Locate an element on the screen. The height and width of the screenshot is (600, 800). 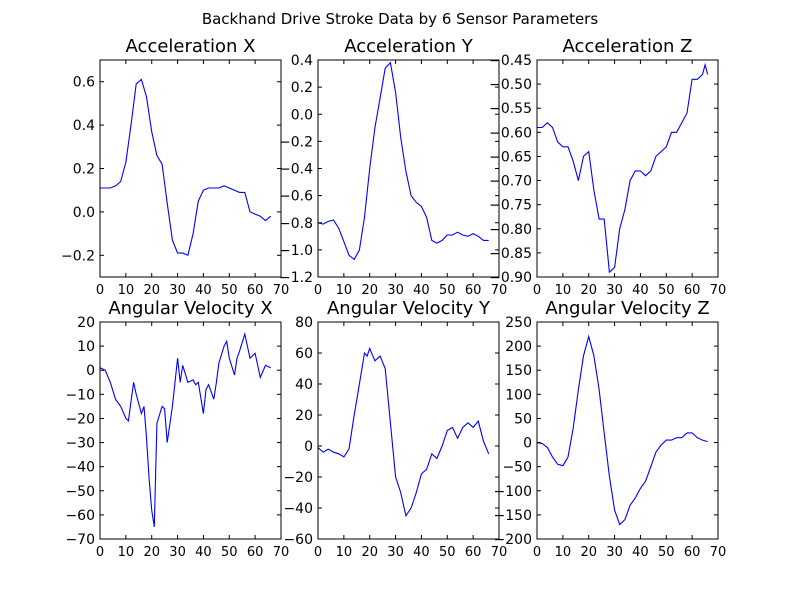
y-tick-label: −1.0 is located at coordinates (296, 251).